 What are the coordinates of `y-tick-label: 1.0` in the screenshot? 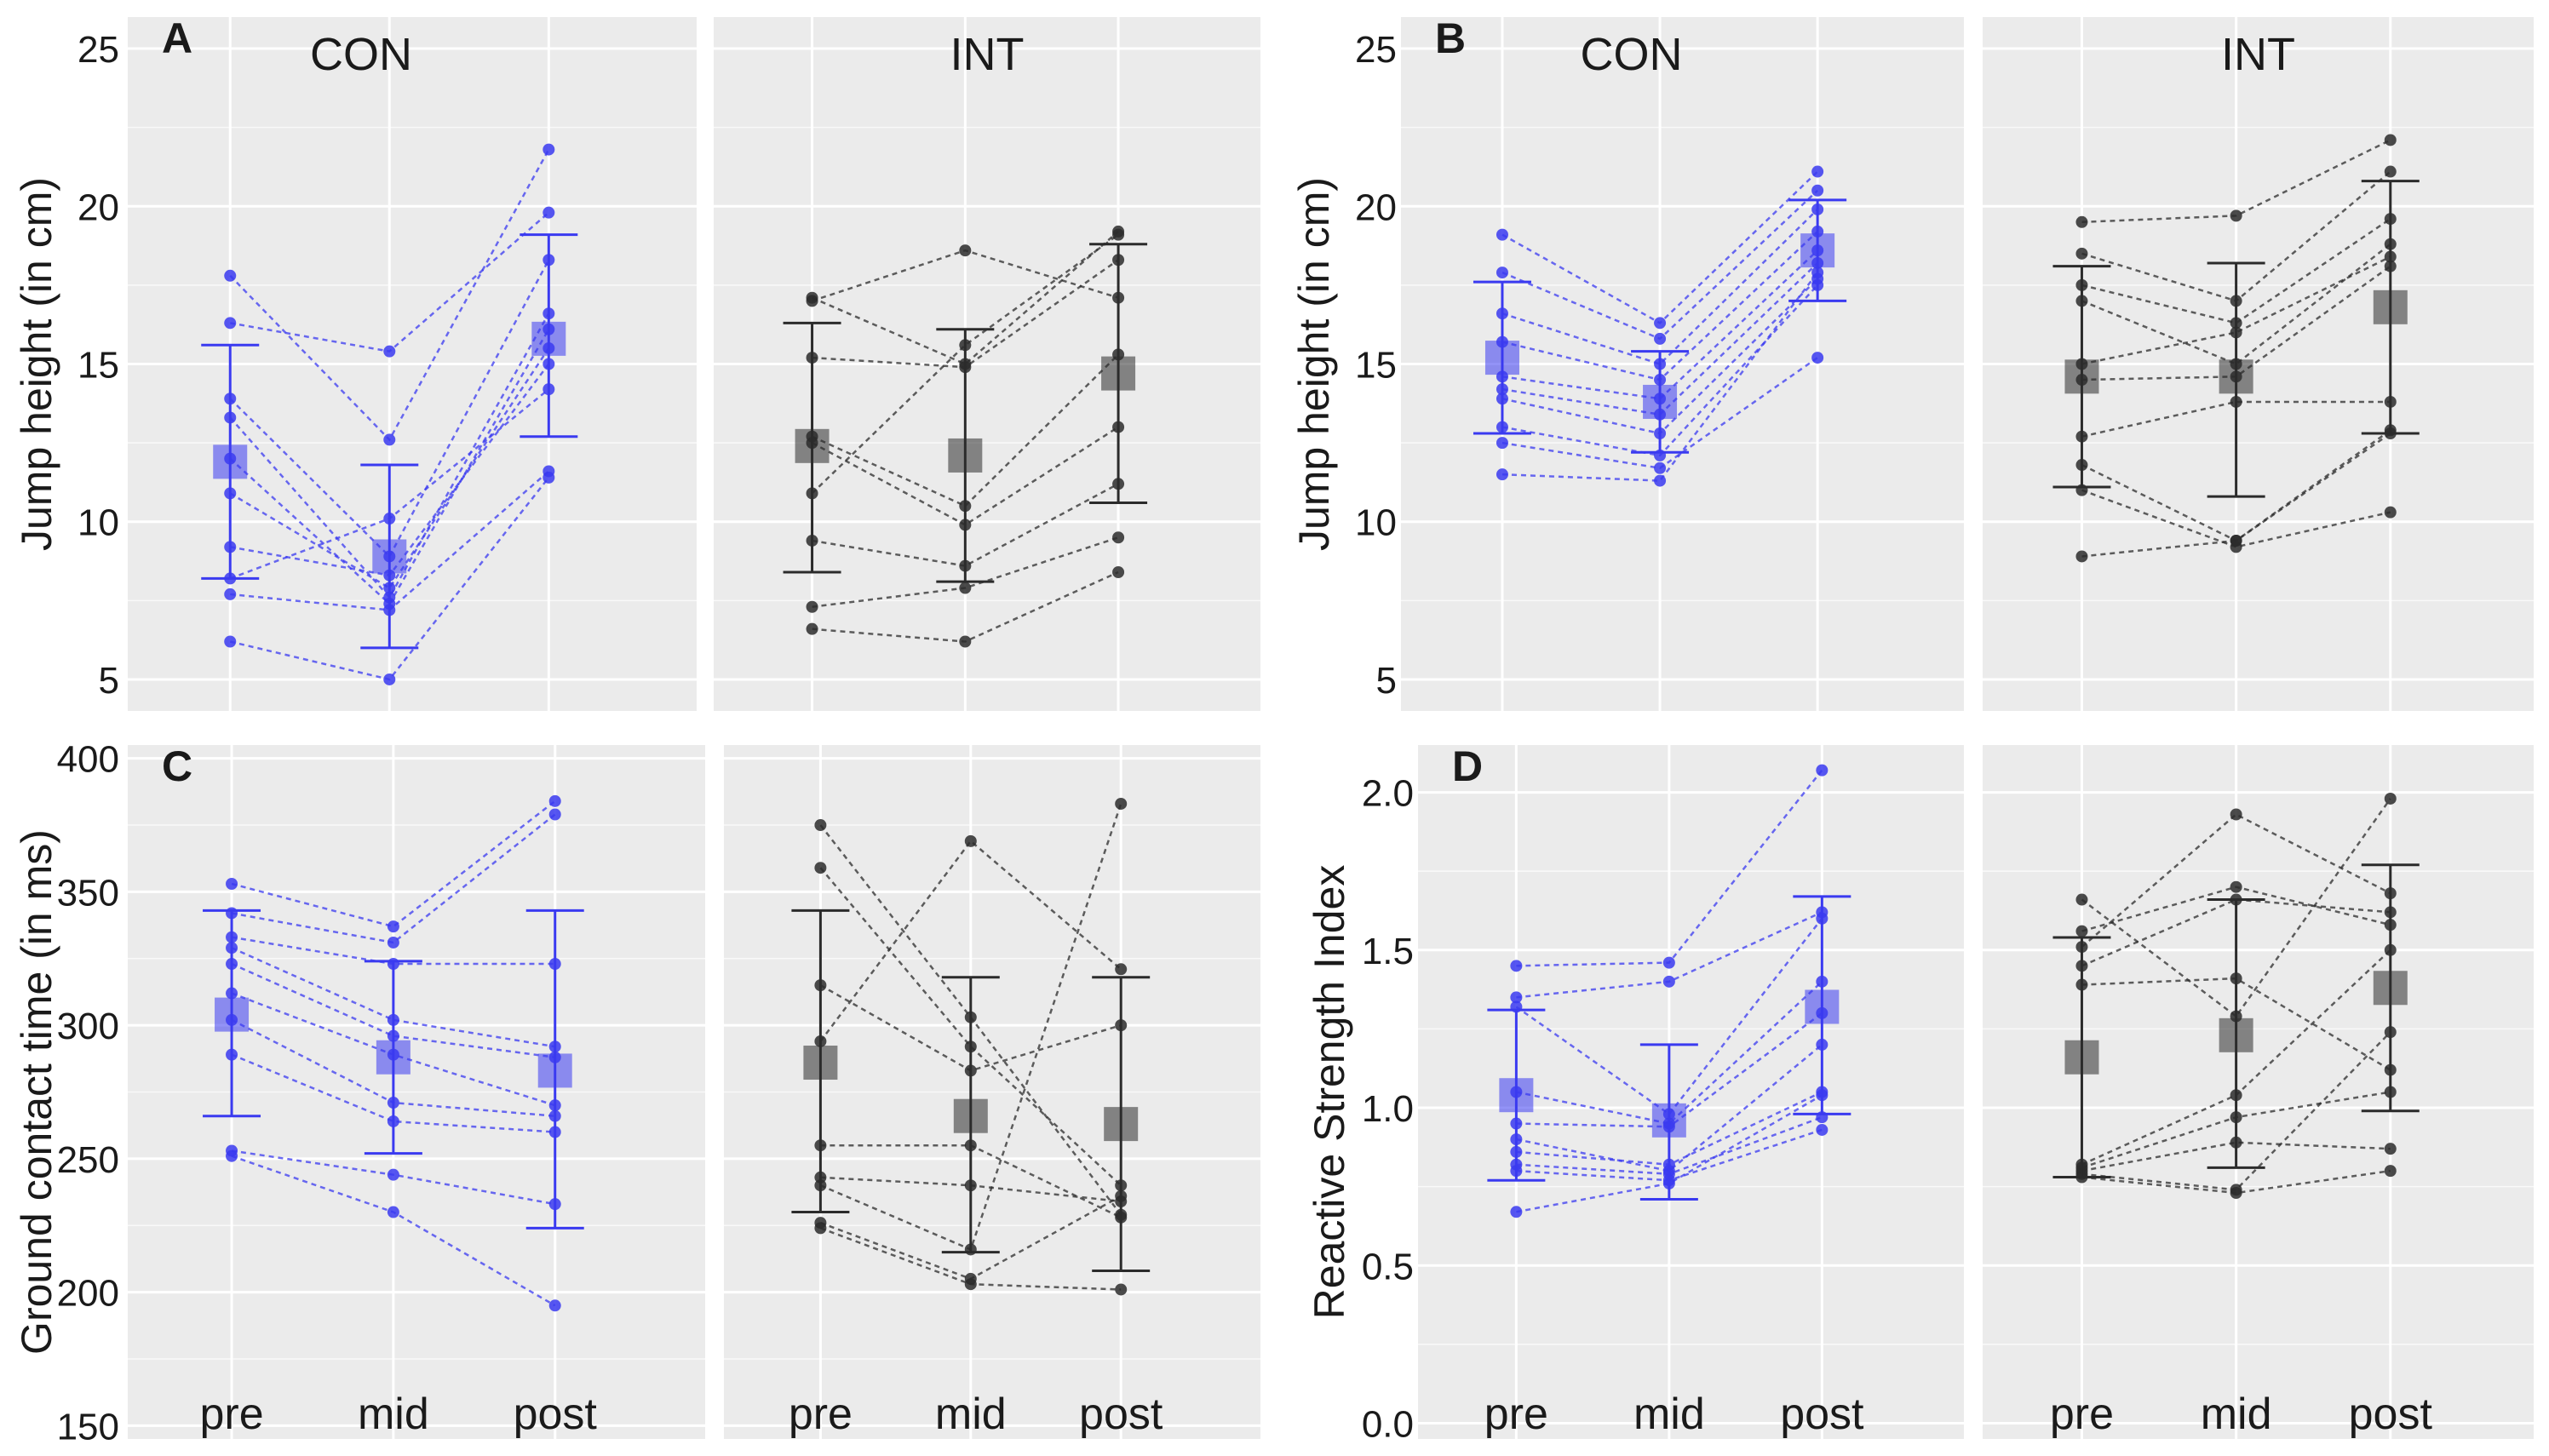 It's located at (1388, 1109).